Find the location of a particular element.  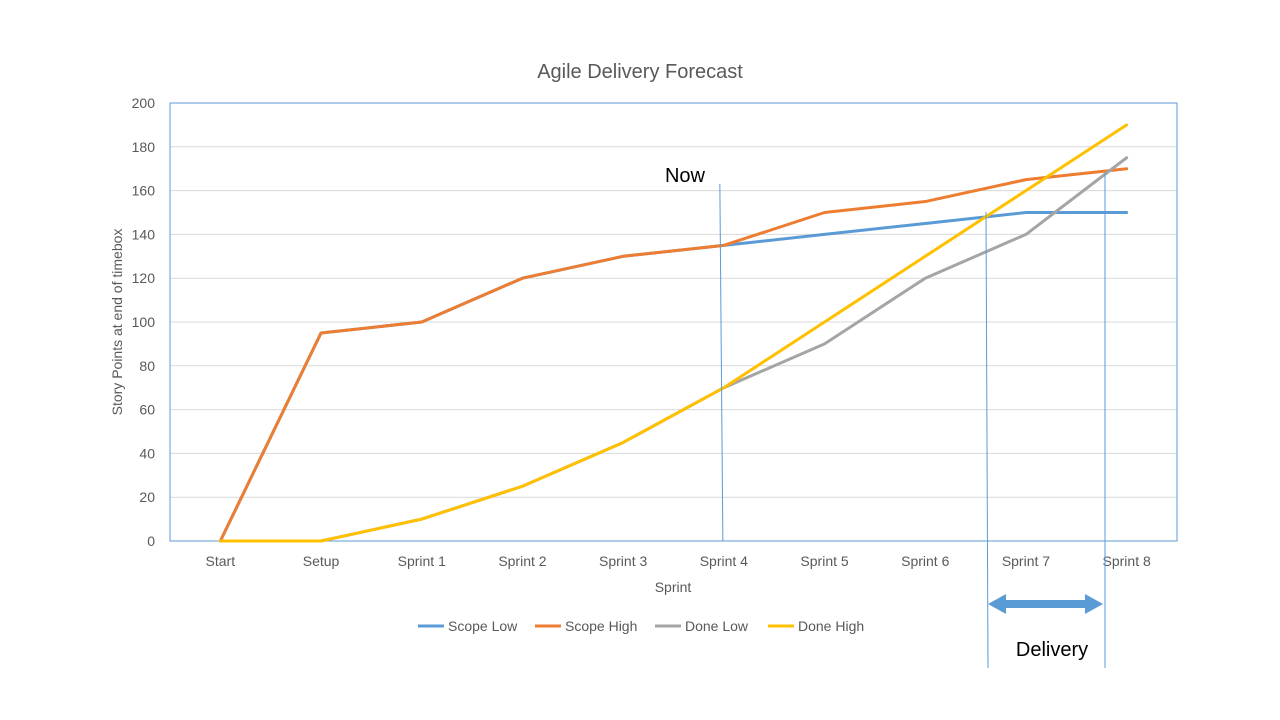

legend-item: Done Low is located at coordinates (702, 626).